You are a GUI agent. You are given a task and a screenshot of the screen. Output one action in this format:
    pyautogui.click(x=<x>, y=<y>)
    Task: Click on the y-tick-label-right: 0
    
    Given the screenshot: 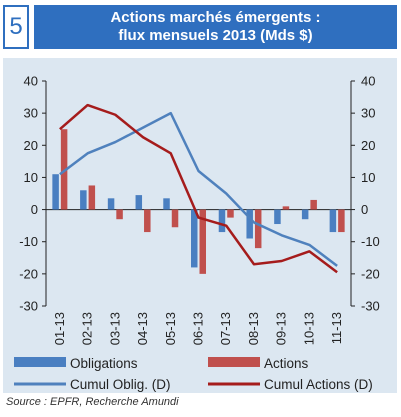 What is the action you would take?
    pyautogui.click(x=364, y=209)
    